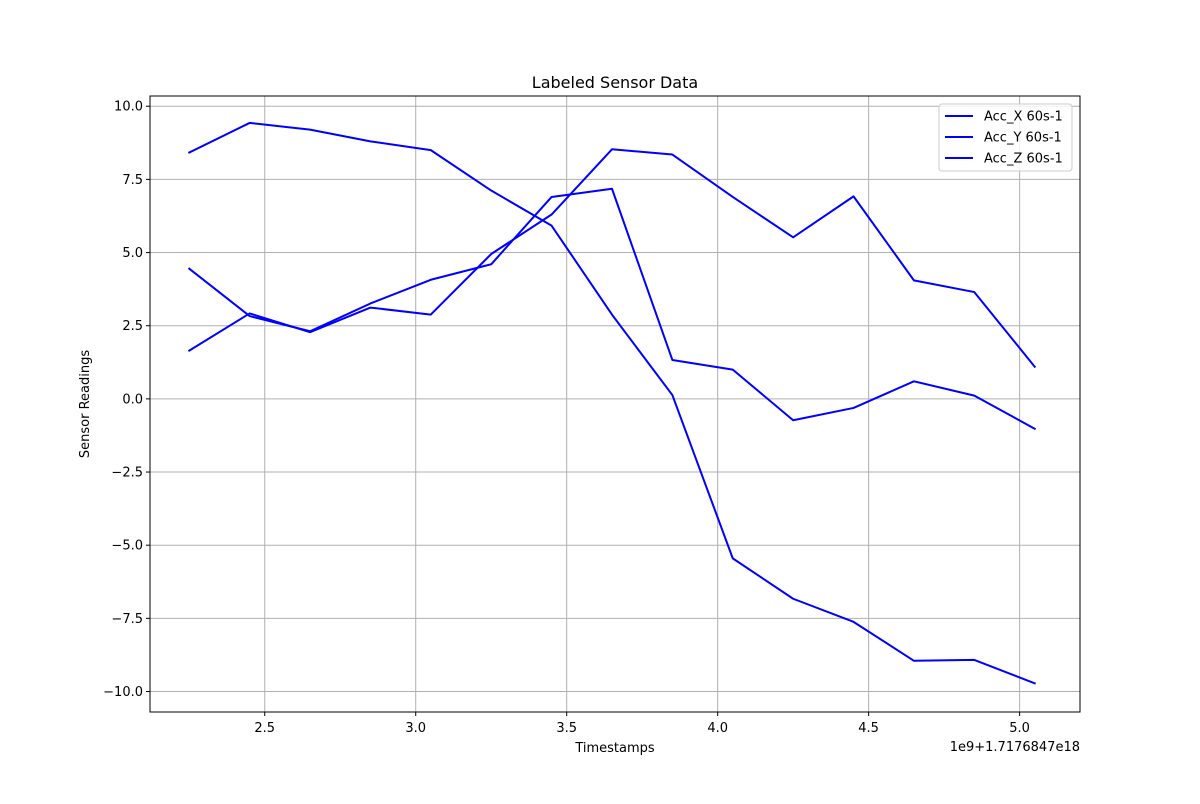  I want to click on legend-label: Acc_Z 60s-1, so click(1023, 159).